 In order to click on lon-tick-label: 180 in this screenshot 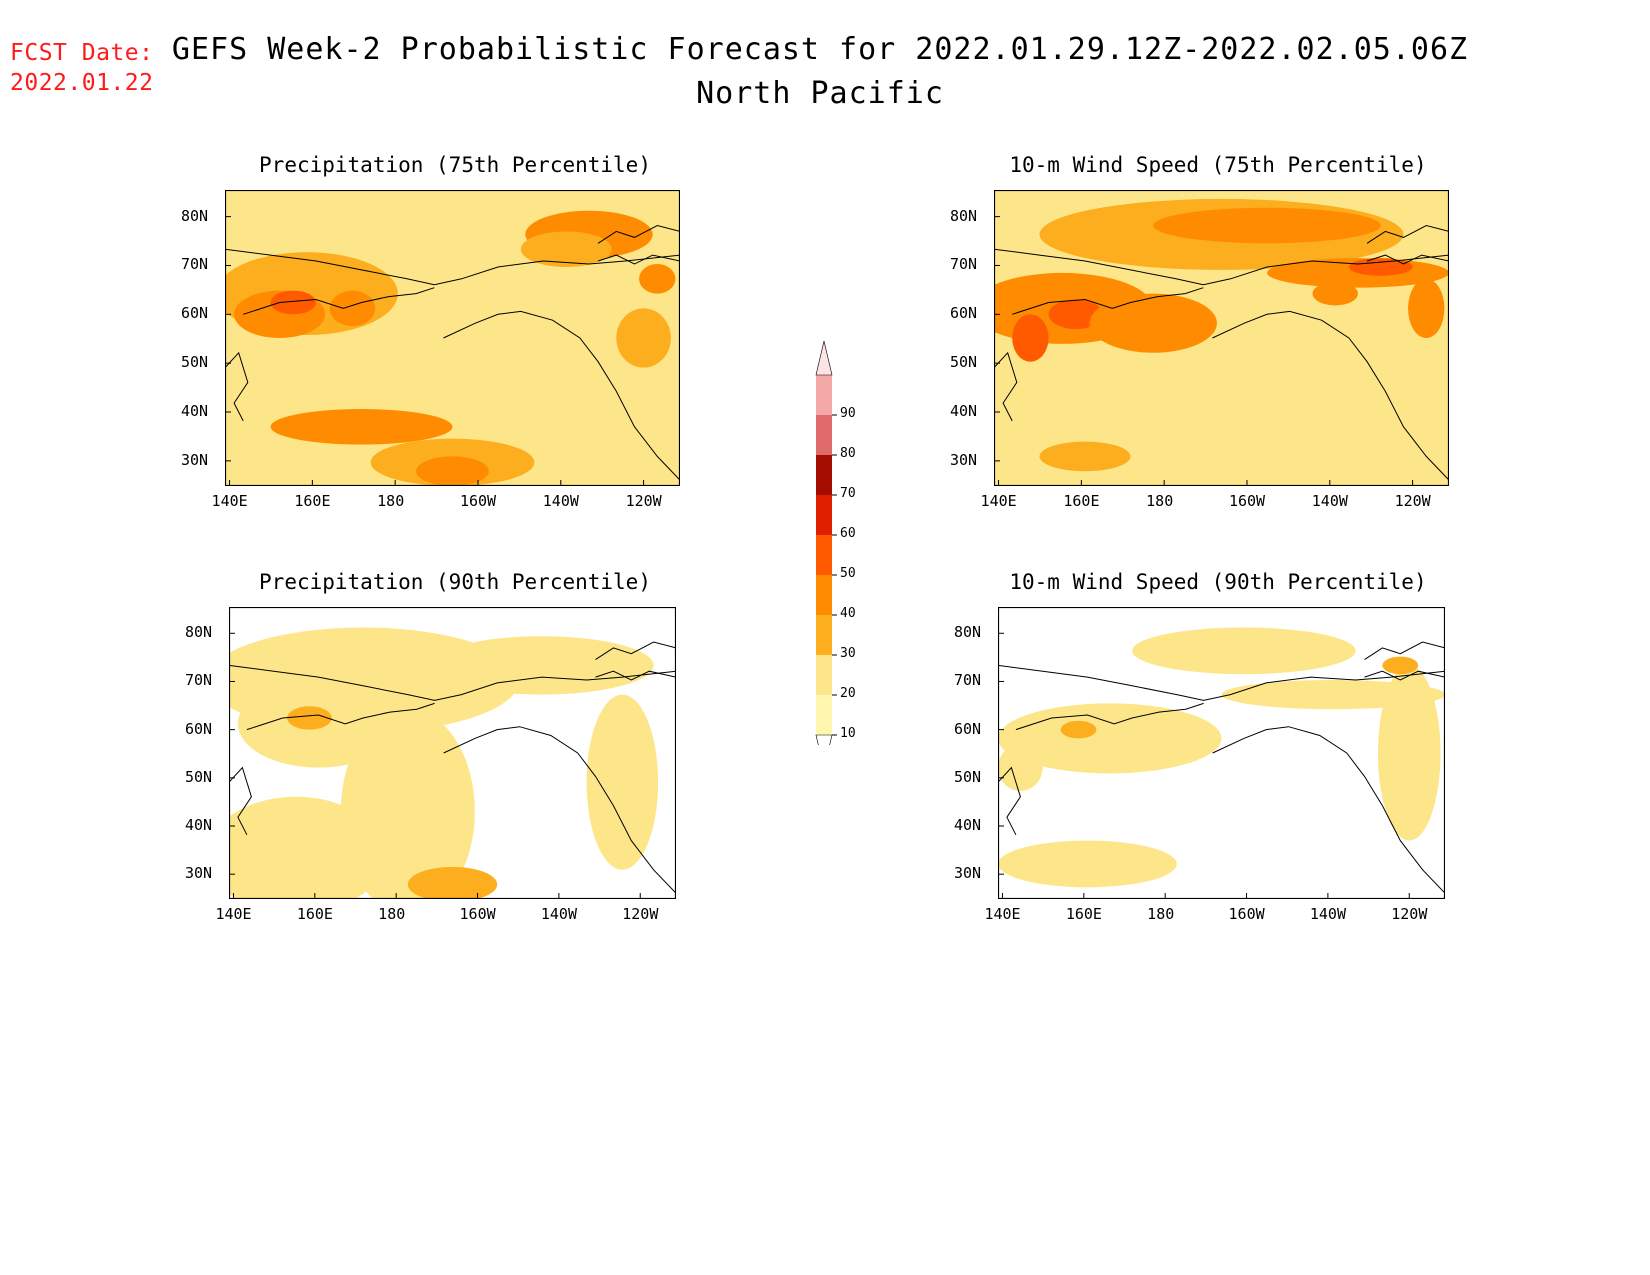, I will do `click(1160, 501)`.